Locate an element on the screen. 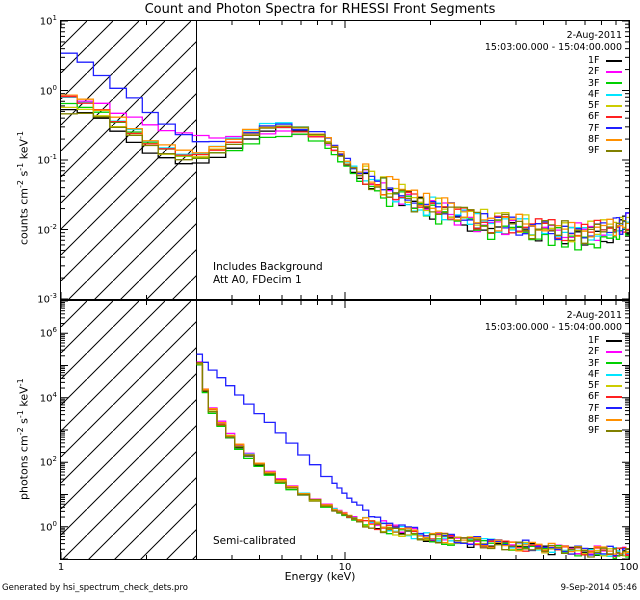  y-tick-label: 10⁴ is located at coordinates (48, 397).